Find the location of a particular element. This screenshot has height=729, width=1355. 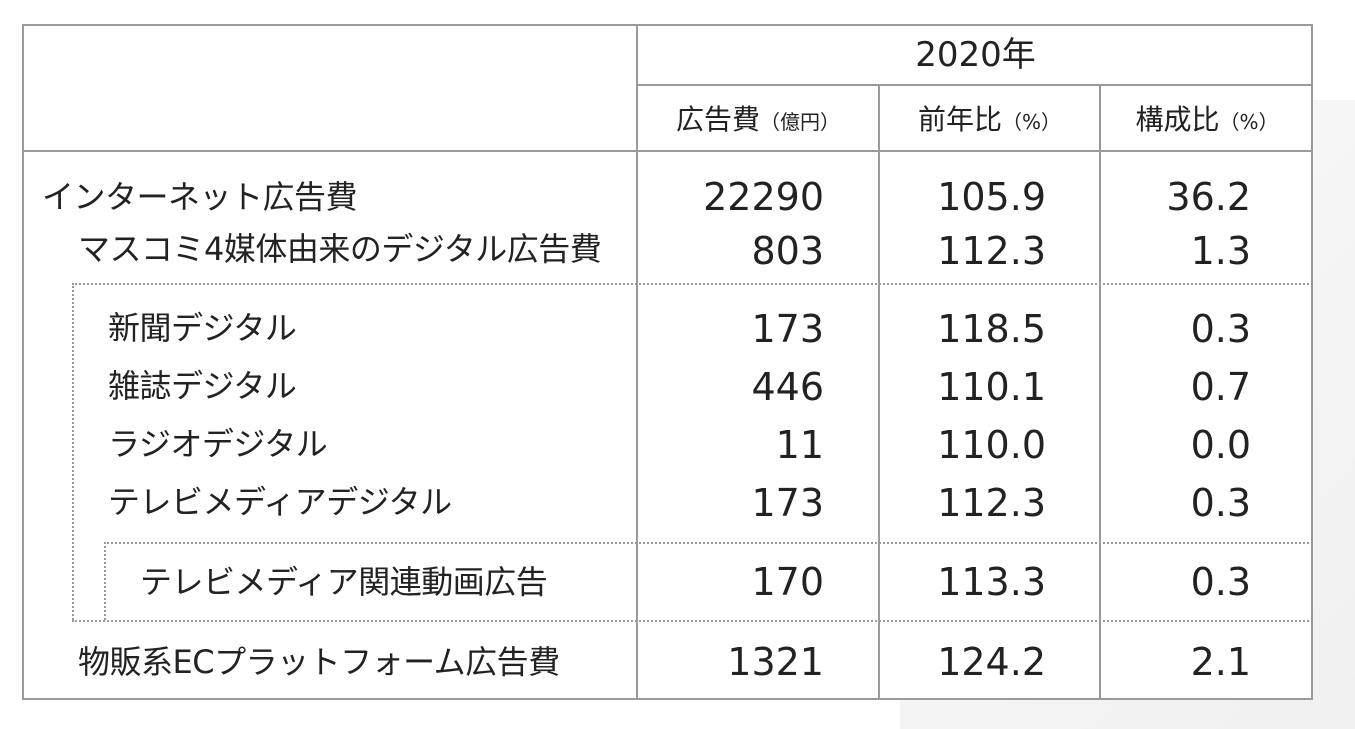

ad-cost-value: 11 is located at coordinates (799, 445).